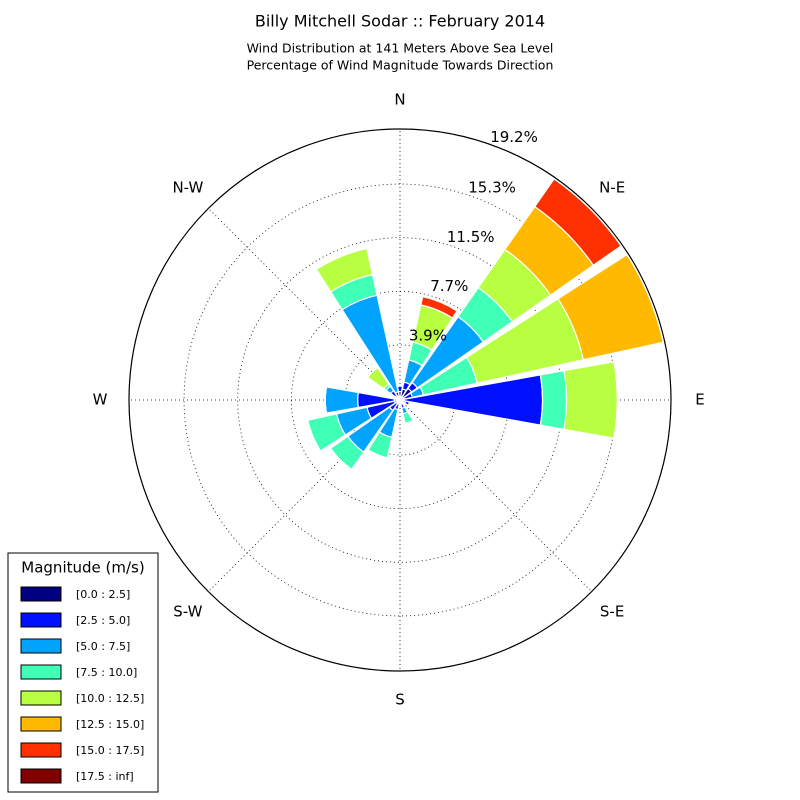  What do you see at coordinates (428, 335) in the screenshot?
I see `r-tick-label: 3.9%` at bounding box center [428, 335].